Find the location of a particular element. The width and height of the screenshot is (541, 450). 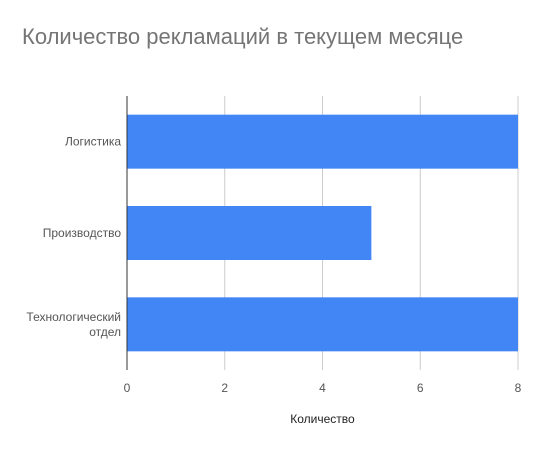

chart-title: Количество рекламаций в текущем месяце is located at coordinates (243, 36).